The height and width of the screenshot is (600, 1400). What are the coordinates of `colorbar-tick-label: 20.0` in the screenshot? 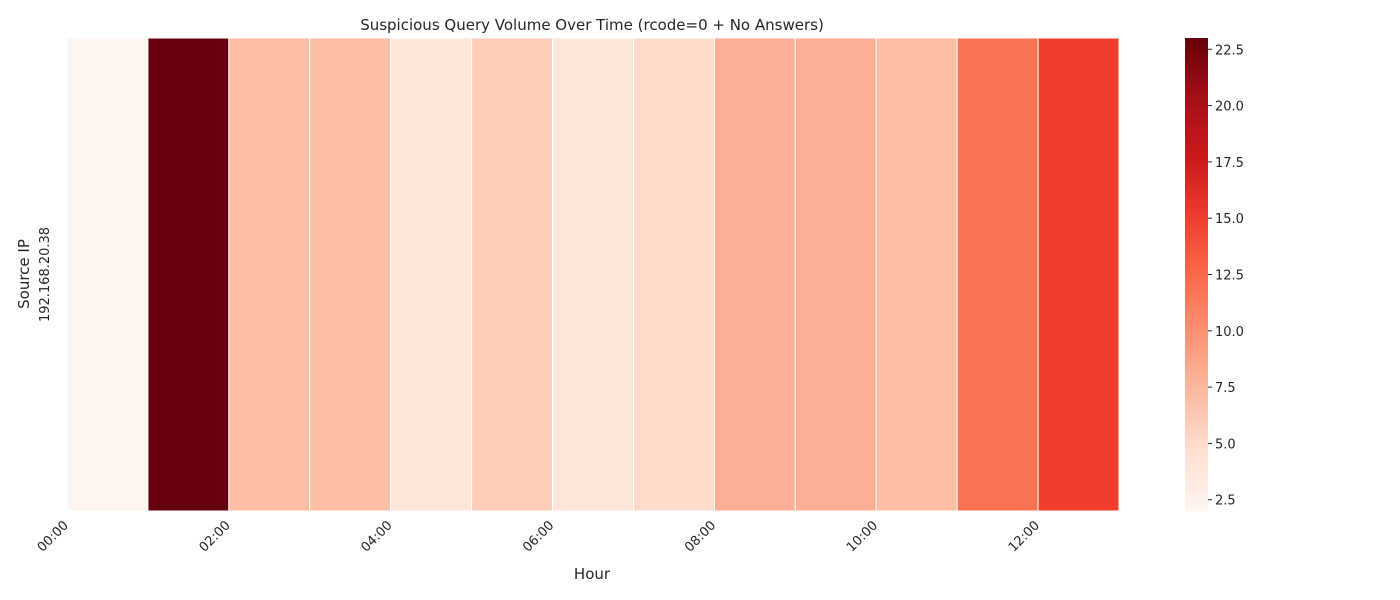 It's located at (1229, 107).